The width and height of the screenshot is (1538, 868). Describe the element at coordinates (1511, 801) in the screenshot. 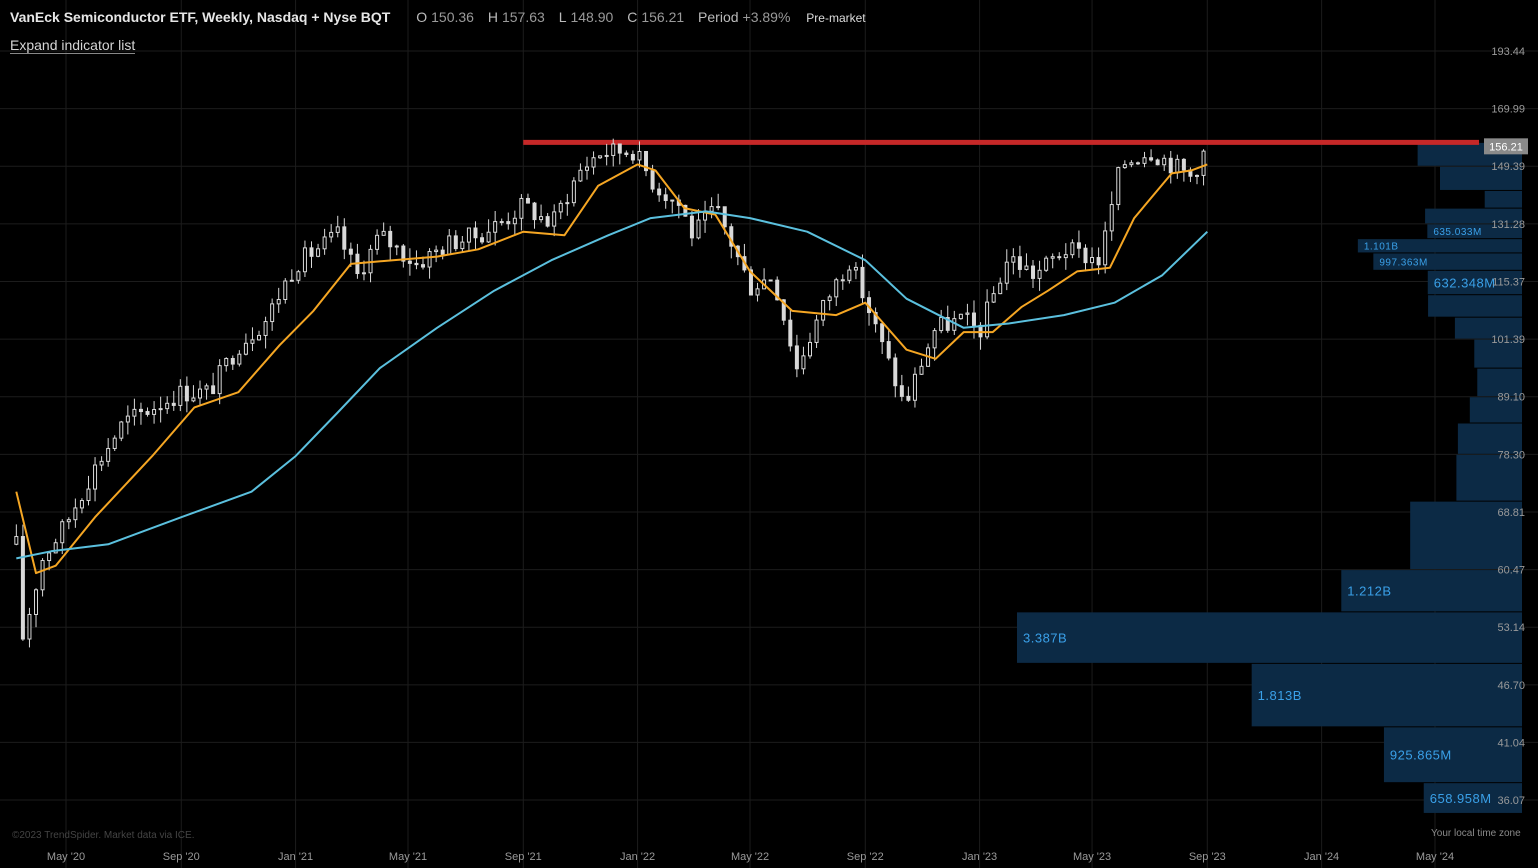

I see `y-axis-tick-label: 36.07` at that location.